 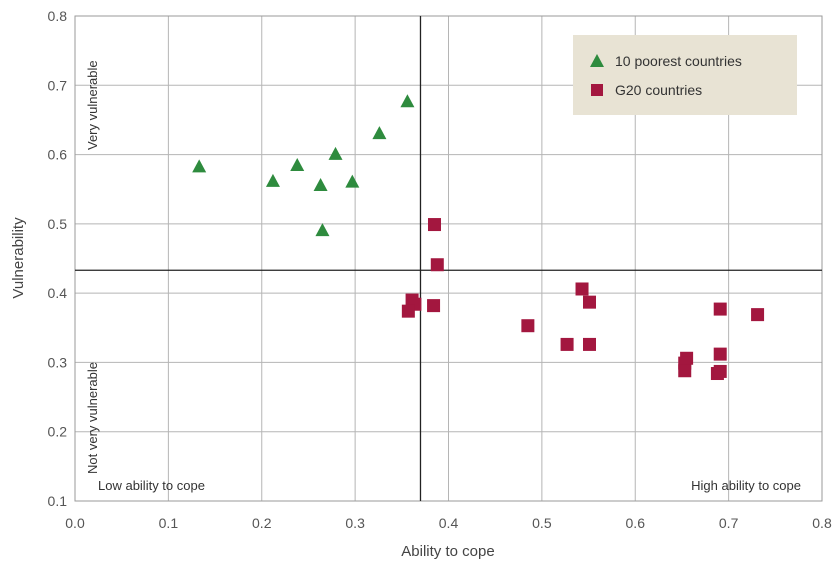 I want to click on legend-triangle-icon, so click(x=597, y=60).